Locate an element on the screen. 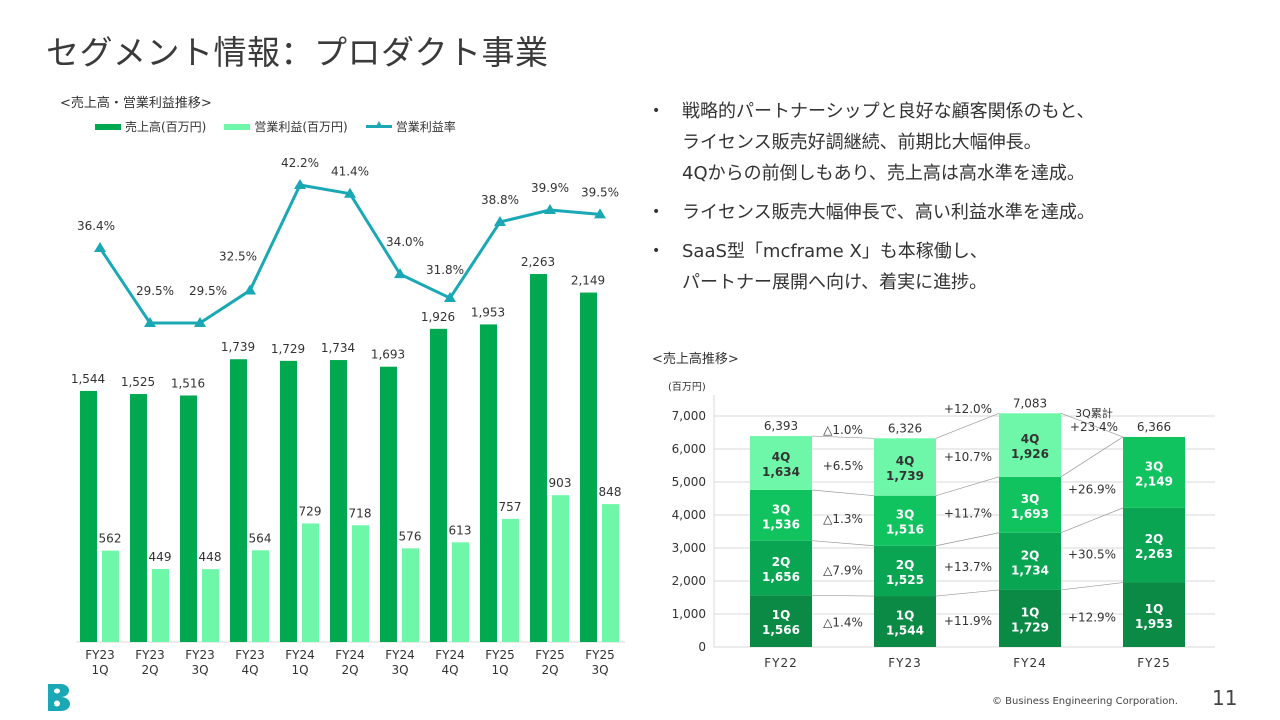 Image resolution: width=1280 pixels, height=720 pixels. growth-label-q2: +13.7% is located at coordinates (968, 567).